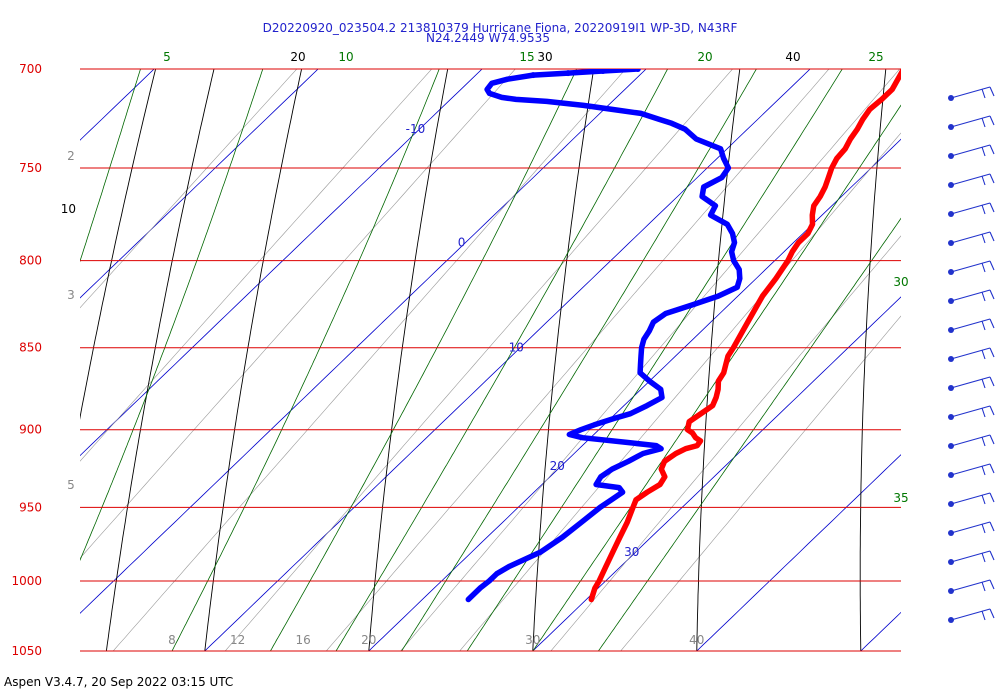 The height and width of the screenshot is (700, 1000). Describe the element at coordinates (30, 507) in the screenshot. I see `pressure-label: 950` at that location.